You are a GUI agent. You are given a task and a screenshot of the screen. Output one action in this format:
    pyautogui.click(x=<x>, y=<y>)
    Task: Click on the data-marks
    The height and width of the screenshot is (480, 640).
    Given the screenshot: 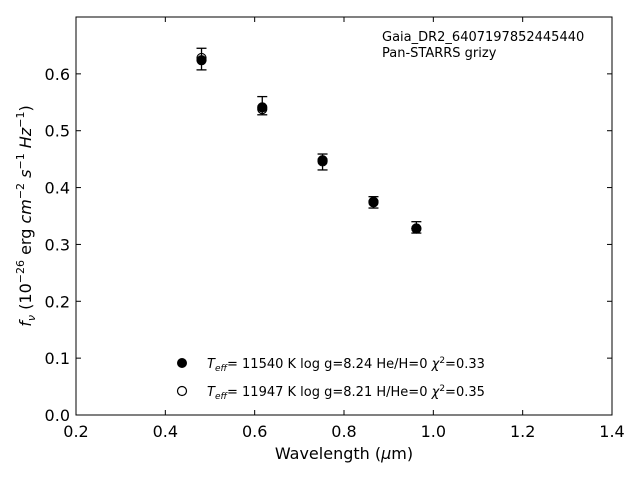 What is the action you would take?
    pyautogui.click(x=309, y=140)
    